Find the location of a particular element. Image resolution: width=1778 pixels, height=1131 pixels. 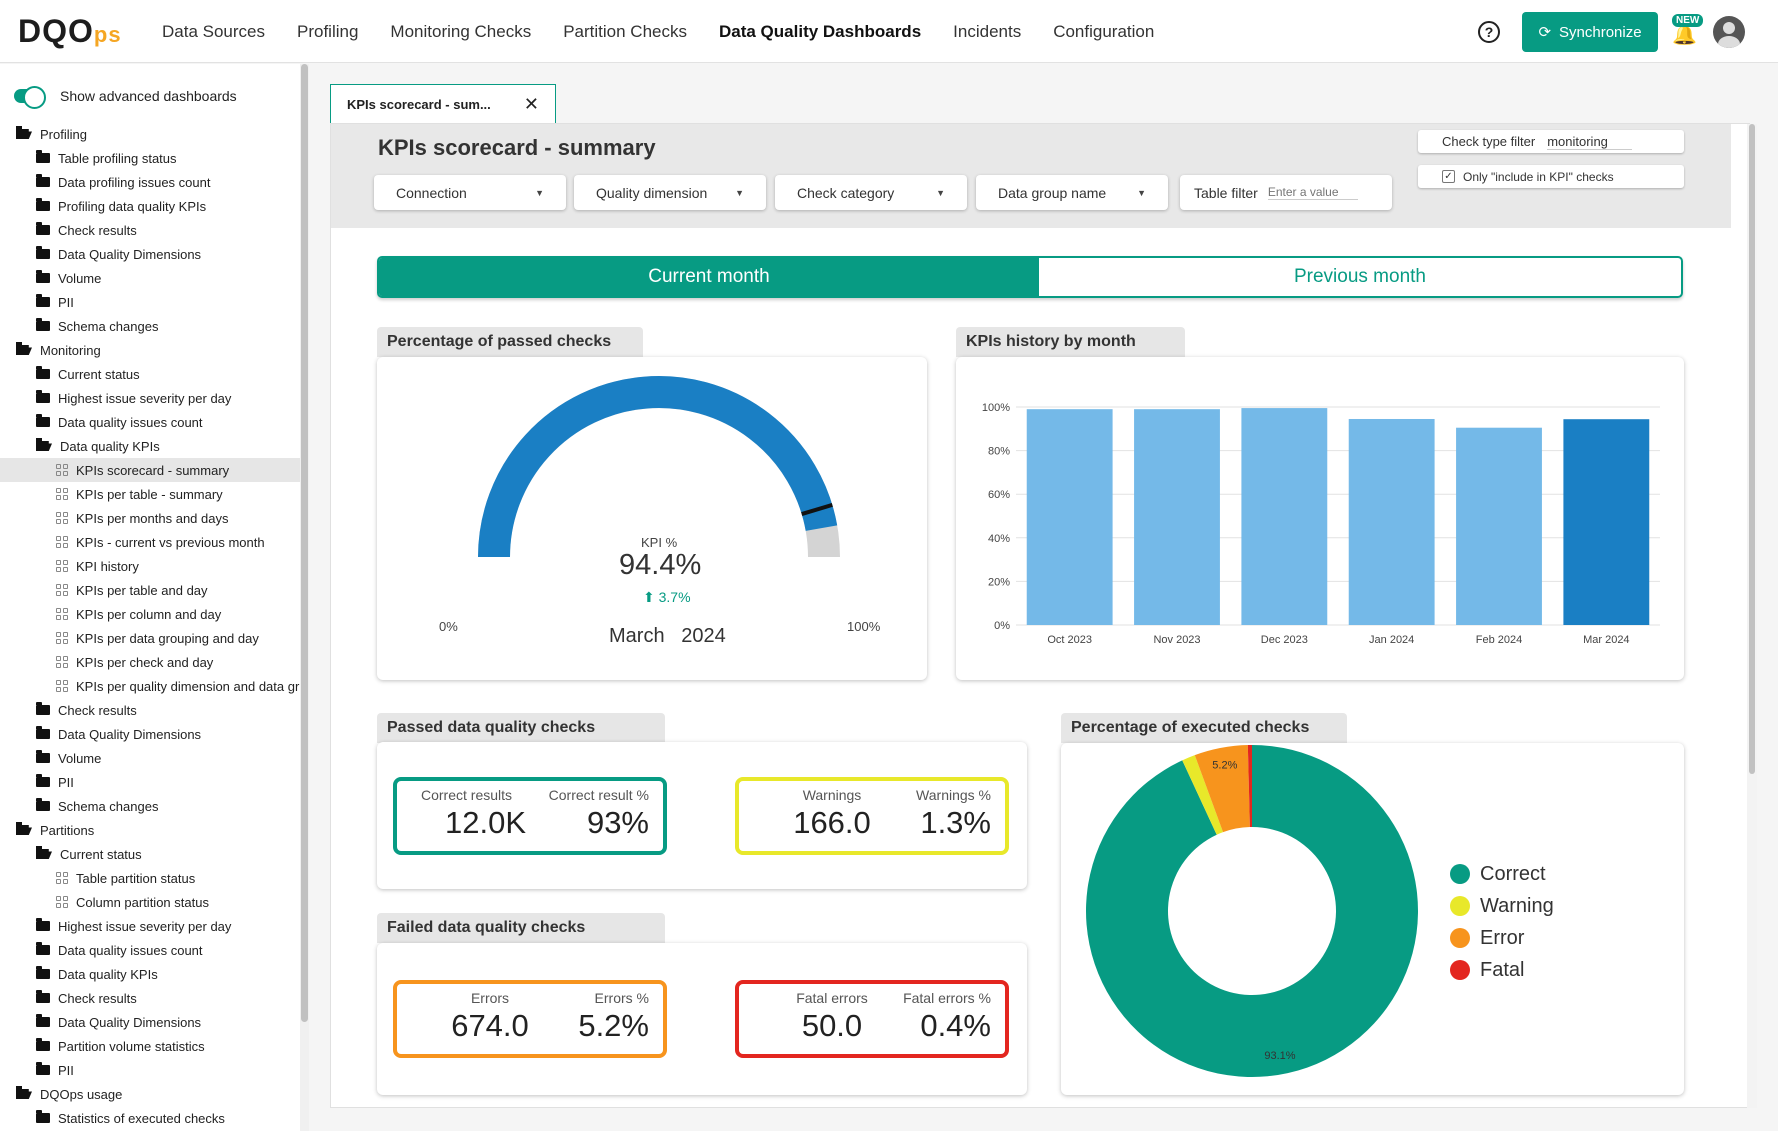

check-type-filter-value: monitoring is located at coordinates (1589, 142).